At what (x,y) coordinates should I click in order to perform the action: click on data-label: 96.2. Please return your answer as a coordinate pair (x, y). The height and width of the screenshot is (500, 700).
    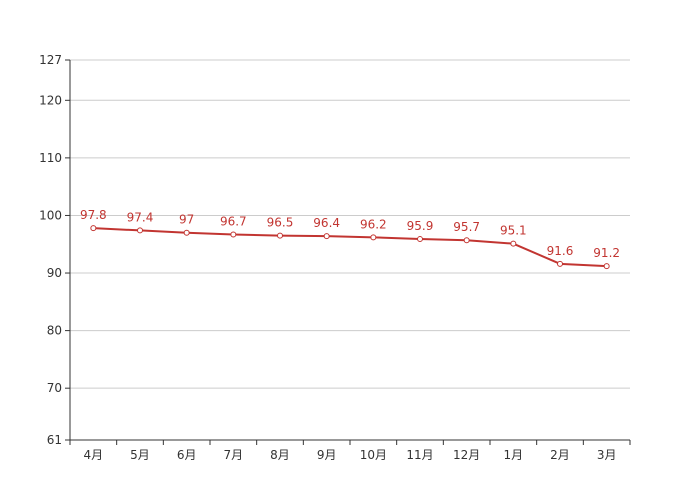
    Looking at the image, I should click on (373, 224).